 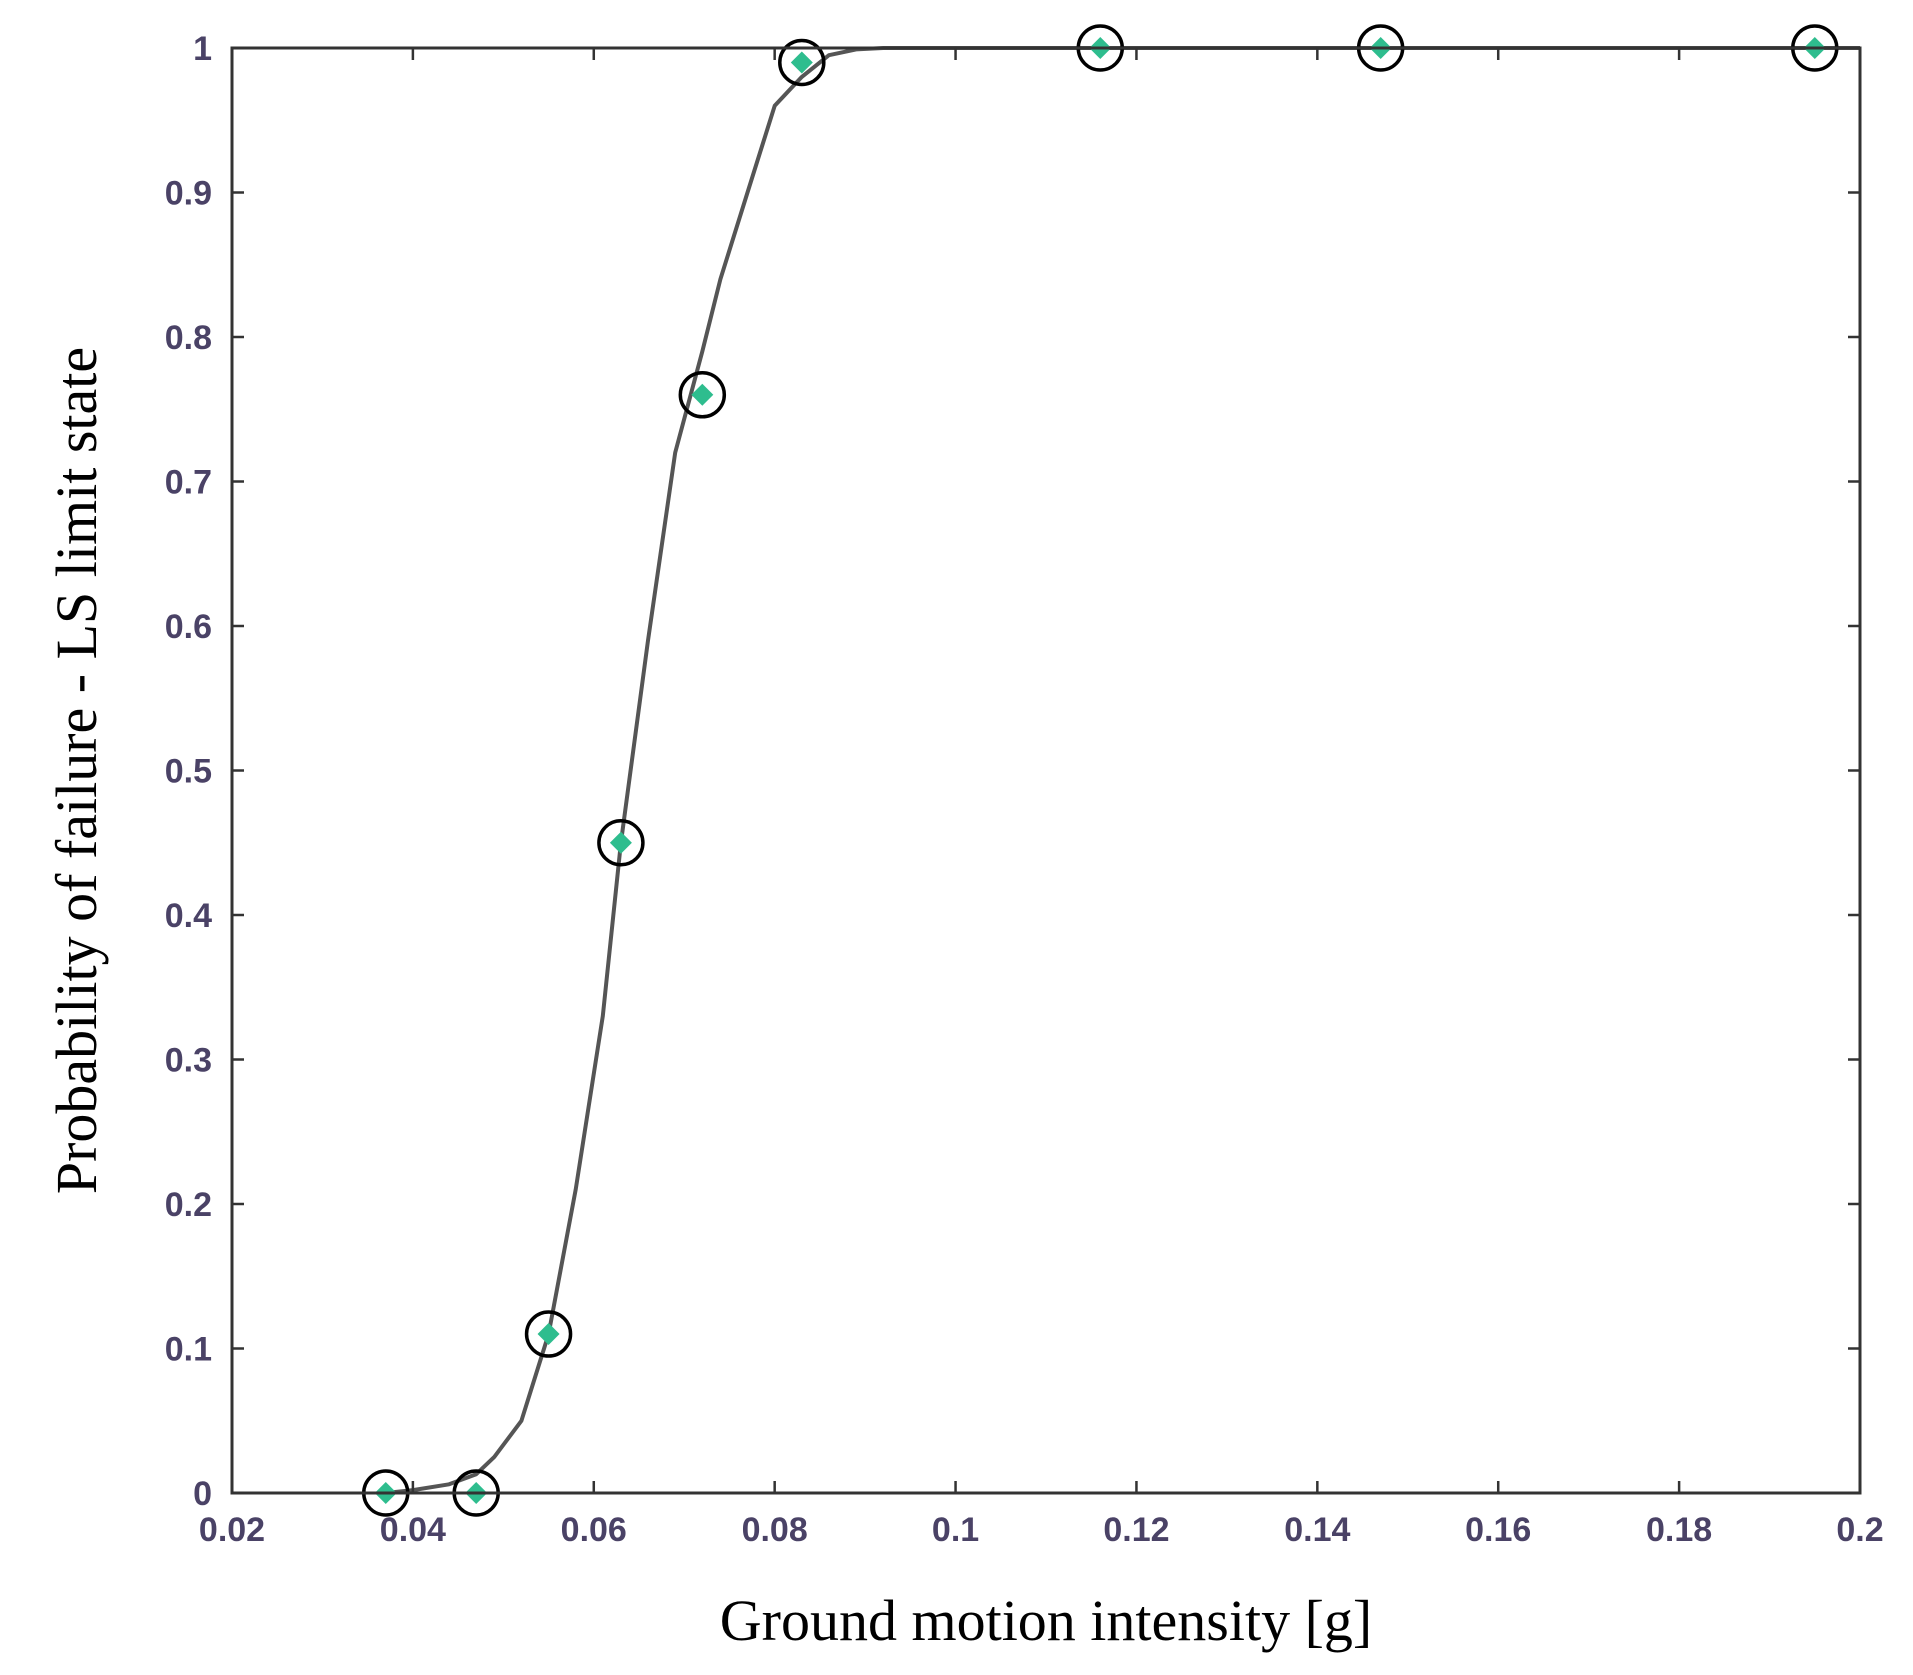 What do you see at coordinates (202, 1494) in the screenshot?
I see `y-tick-label: 0` at bounding box center [202, 1494].